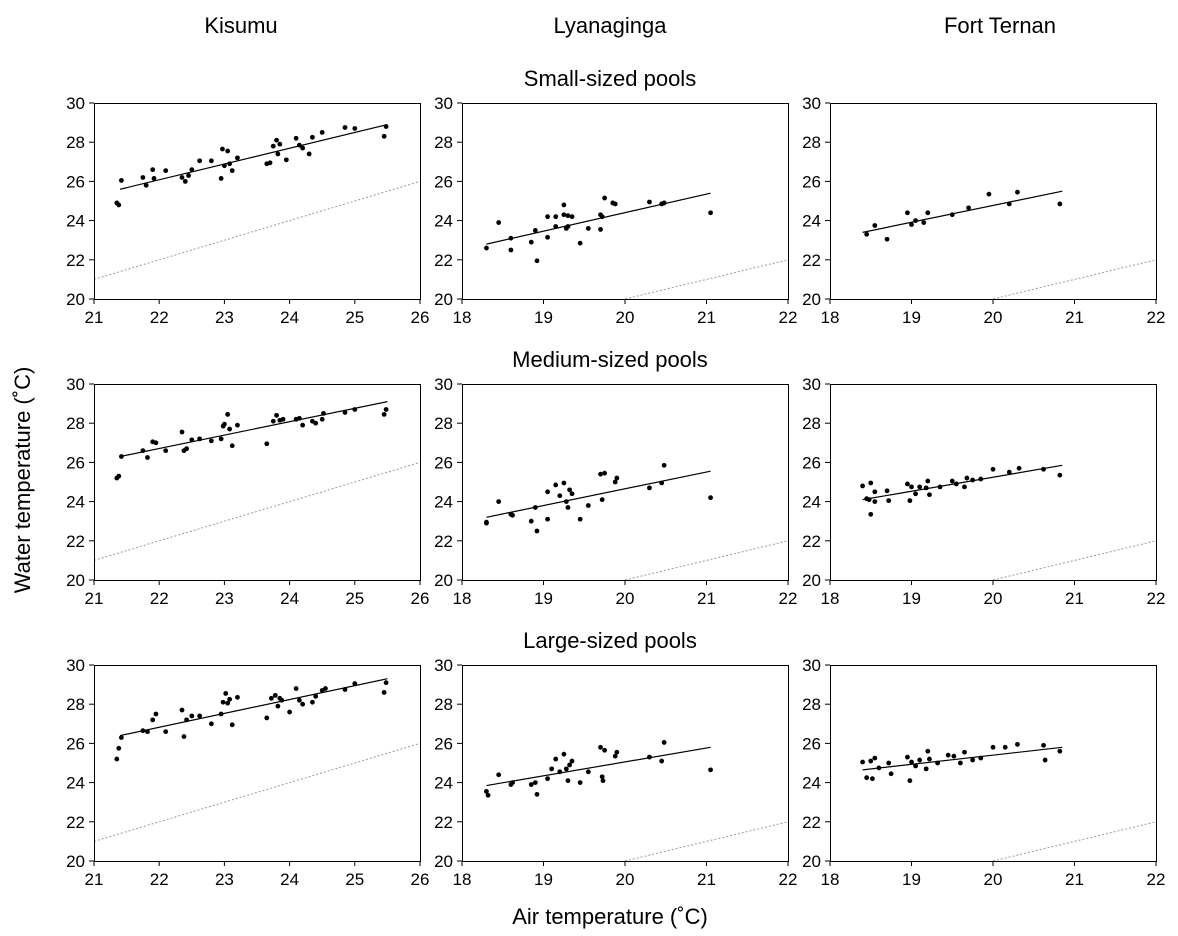 The image size is (1178, 936). Describe the element at coordinates (610, 640) in the screenshot. I see `row-title-large-pools: Large-sized pools` at that location.